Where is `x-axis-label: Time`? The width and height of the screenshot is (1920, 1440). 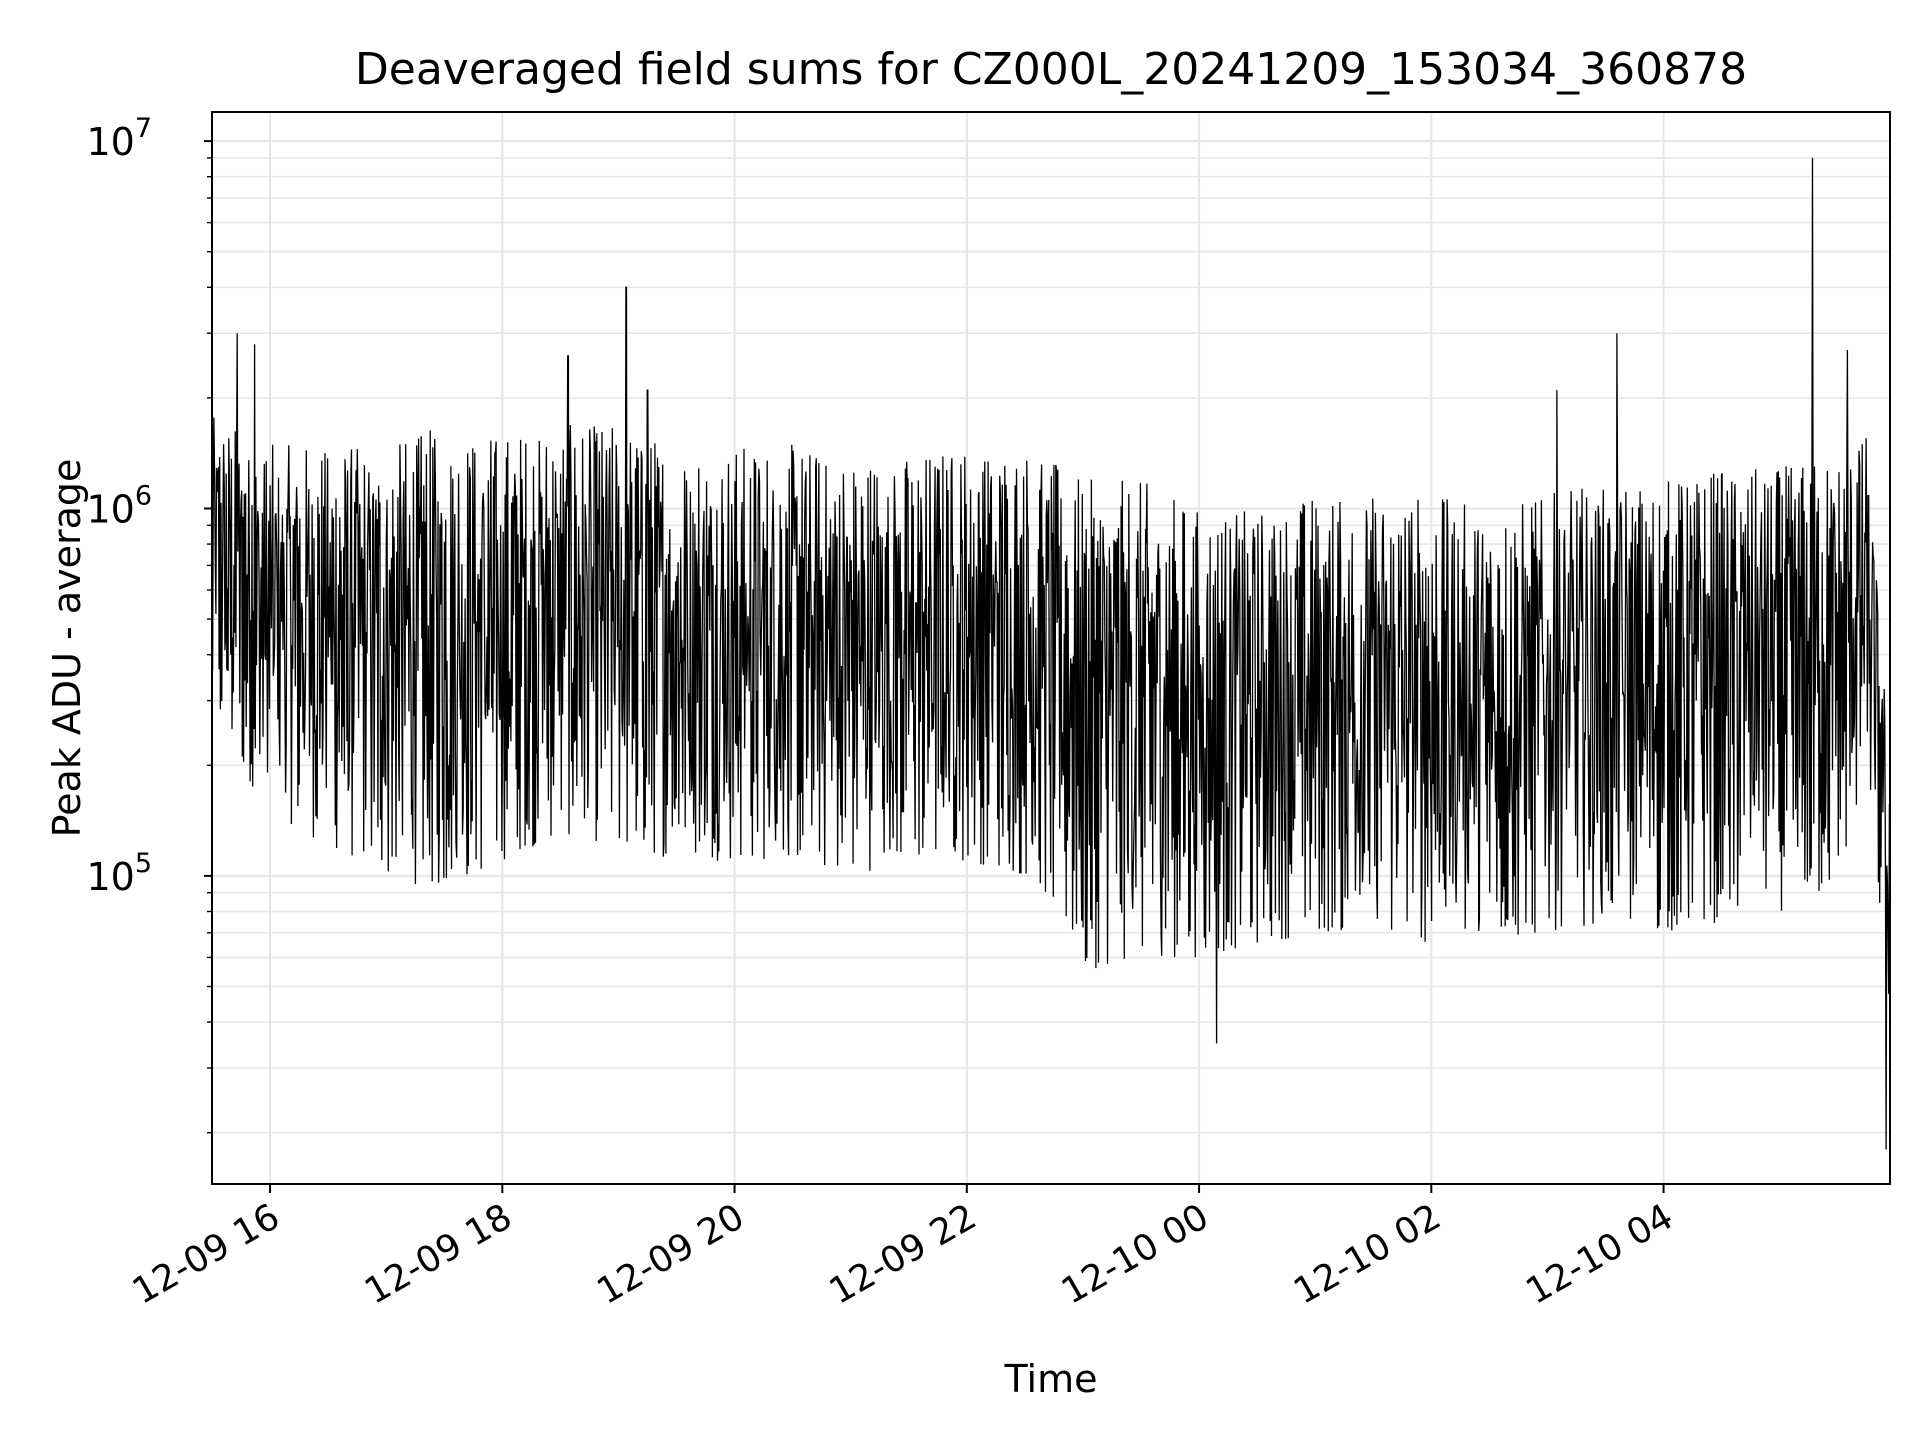 x-axis-label: Time is located at coordinates (1051, 1379).